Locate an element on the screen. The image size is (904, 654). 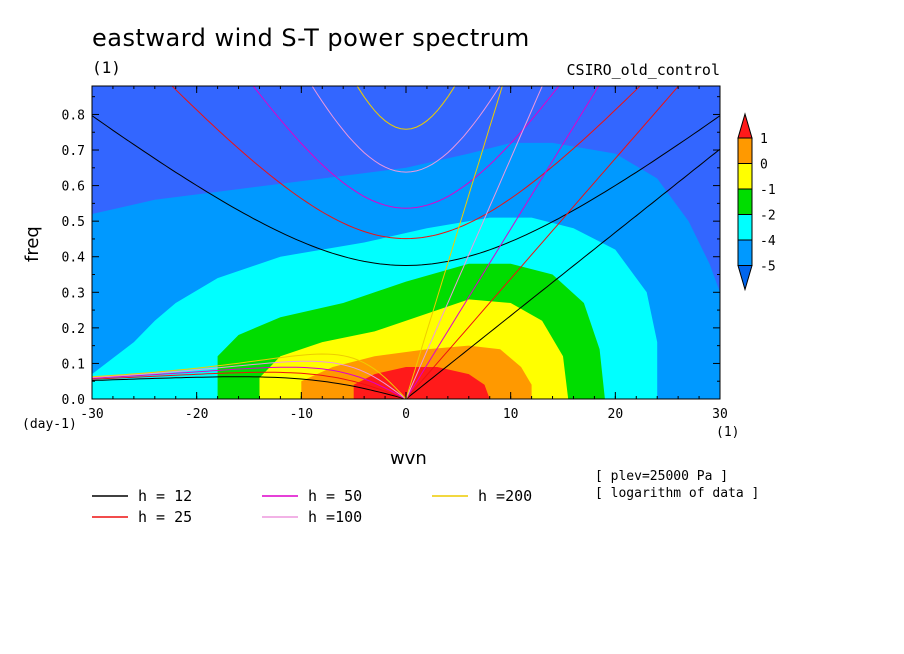
legend-label: h = 25 is located at coordinates (165, 517).